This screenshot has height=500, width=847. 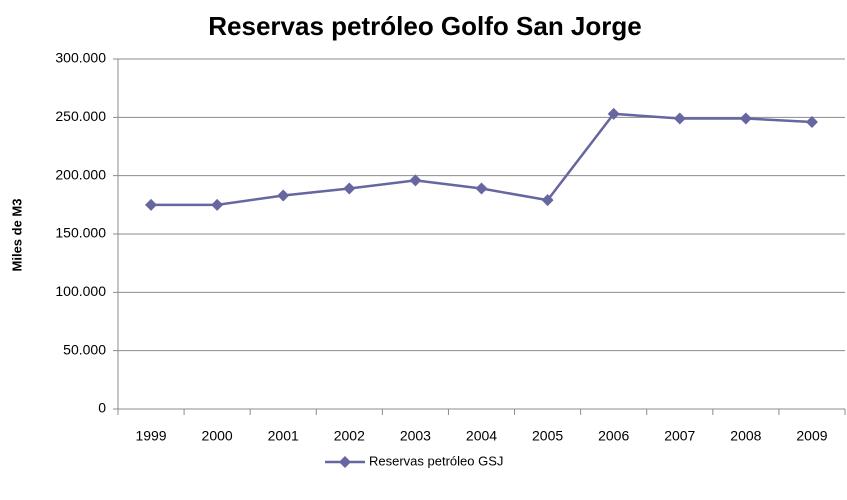 I want to click on x-tick-label: 2000, so click(x=217, y=436).